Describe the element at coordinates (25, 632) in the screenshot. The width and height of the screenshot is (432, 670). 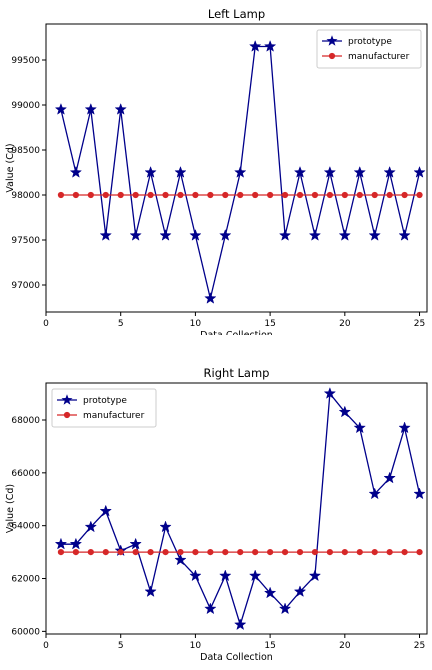
I see `y-tick-label: 60000` at that location.